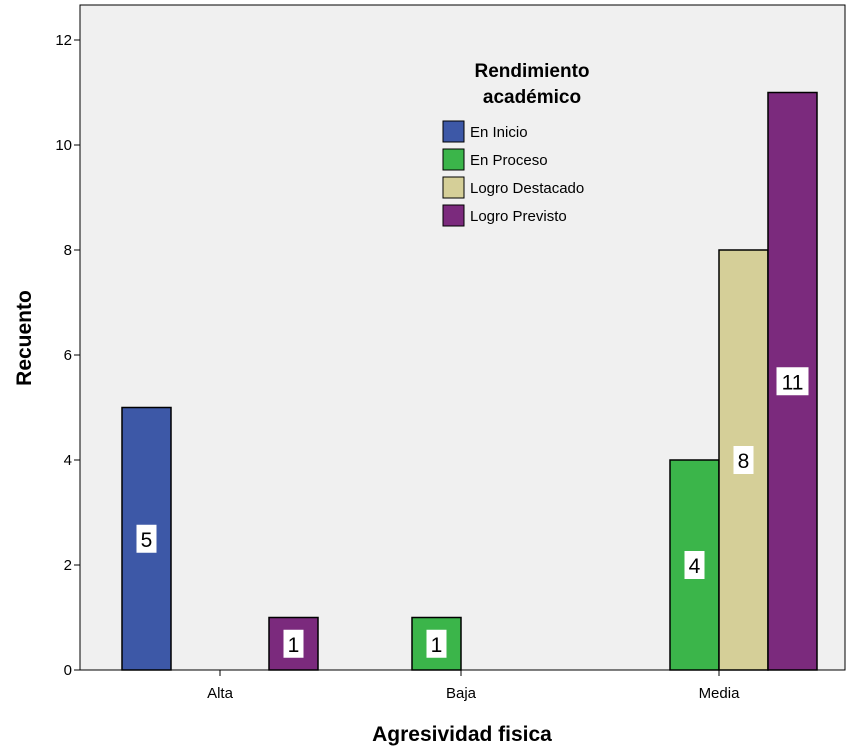 The height and width of the screenshot is (748, 849). What do you see at coordinates (68, 670) in the screenshot?
I see `y-tick-label: 0` at bounding box center [68, 670].